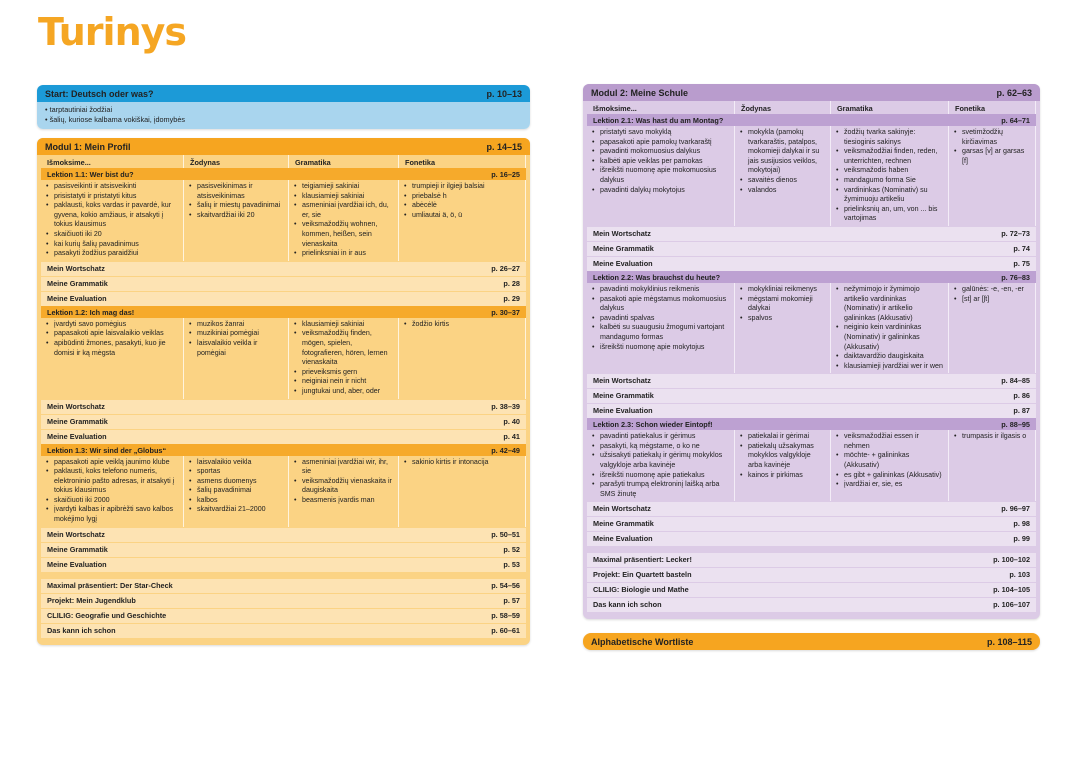 The height and width of the screenshot is (764, 1080). What do you see at coordinates (782, 290) in the screenshot?
I see `list-item: mokykliniai reikmenys` at bounding box center [782, 290].